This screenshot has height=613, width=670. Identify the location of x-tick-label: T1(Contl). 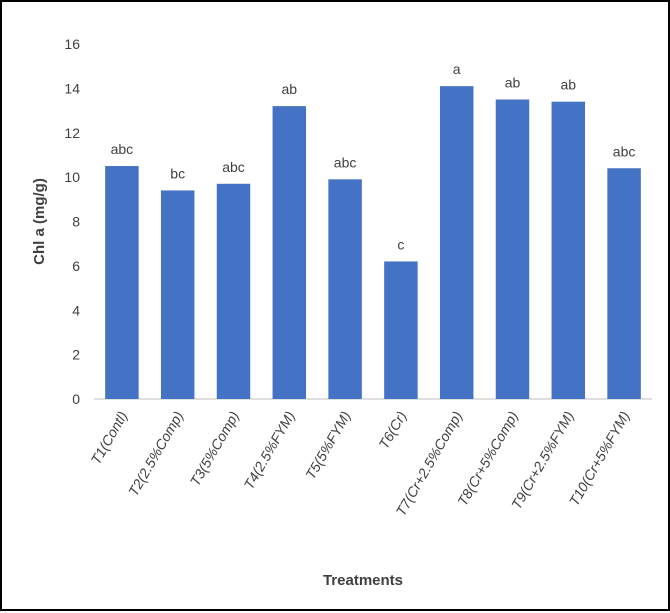
(108, 438).